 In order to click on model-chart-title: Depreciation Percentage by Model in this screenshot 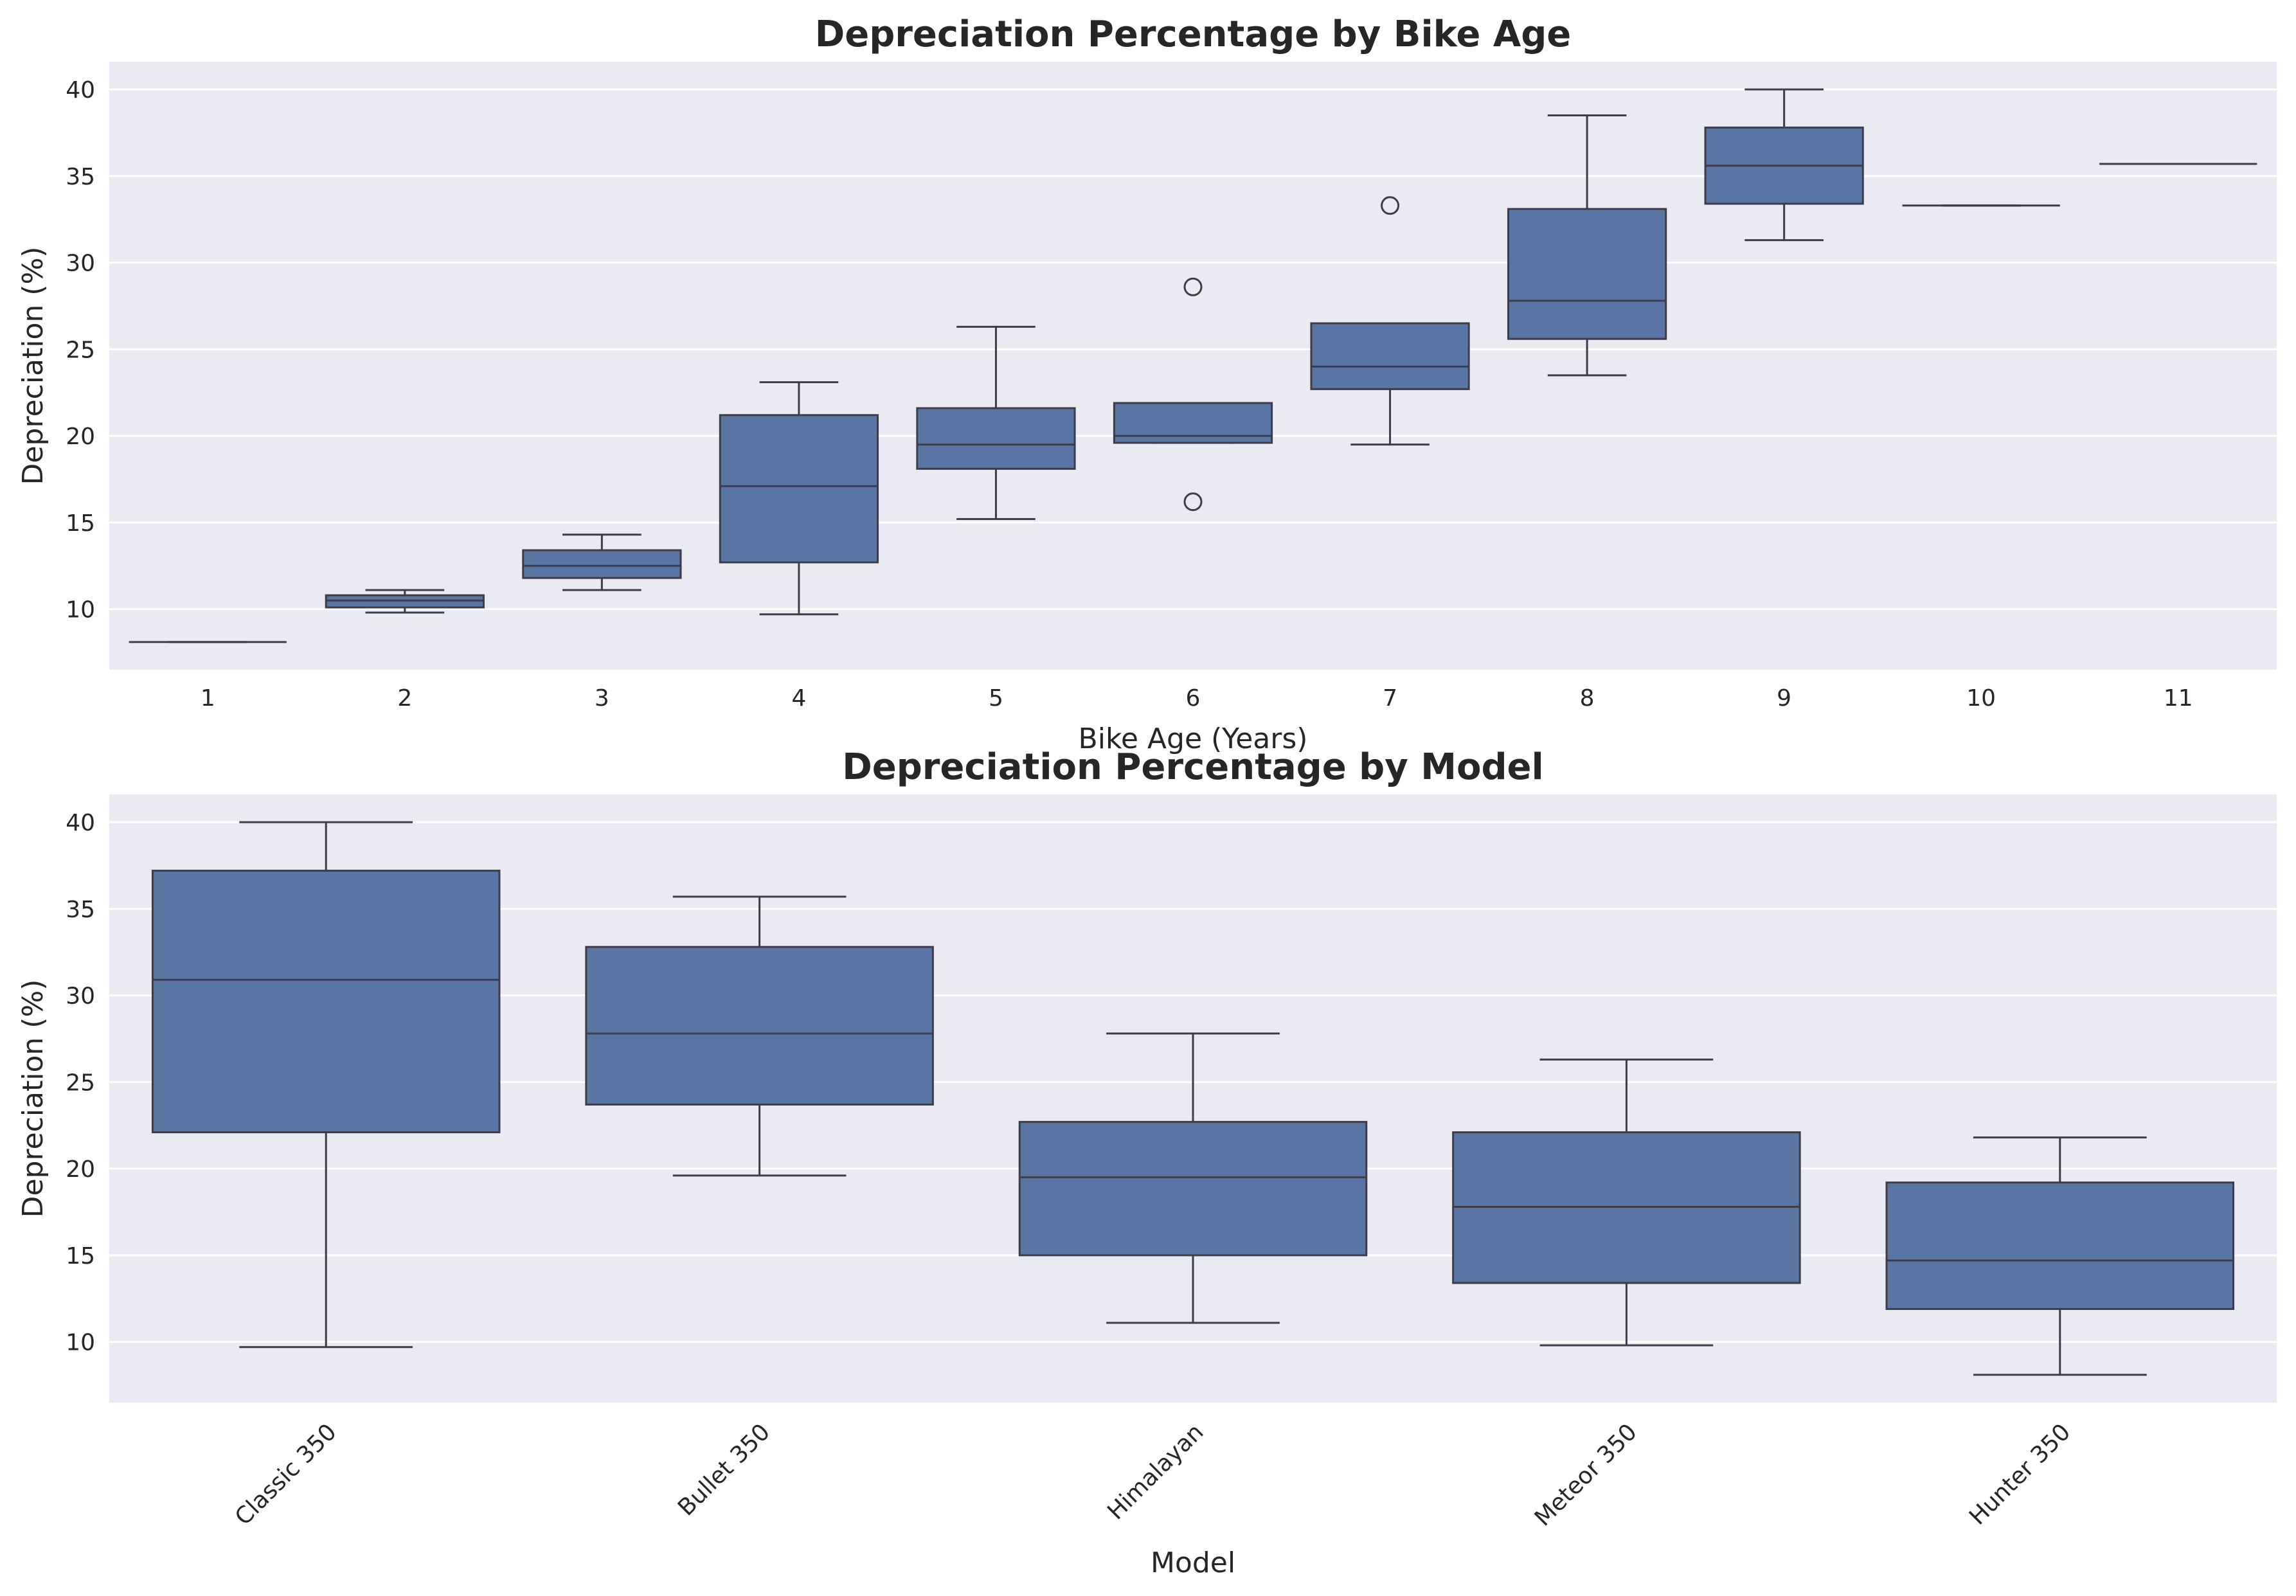, I will do `click(1192, 767)`.